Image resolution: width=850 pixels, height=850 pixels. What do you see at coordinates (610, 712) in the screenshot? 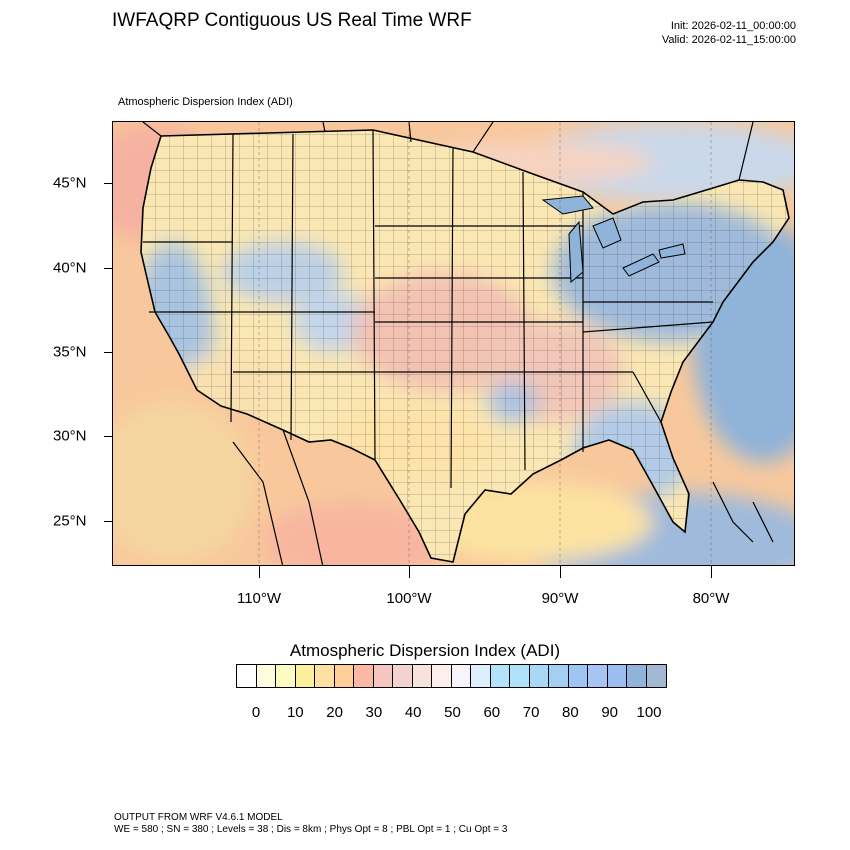
I see `colorbar-label: 90` at bounding box center [610, 712].